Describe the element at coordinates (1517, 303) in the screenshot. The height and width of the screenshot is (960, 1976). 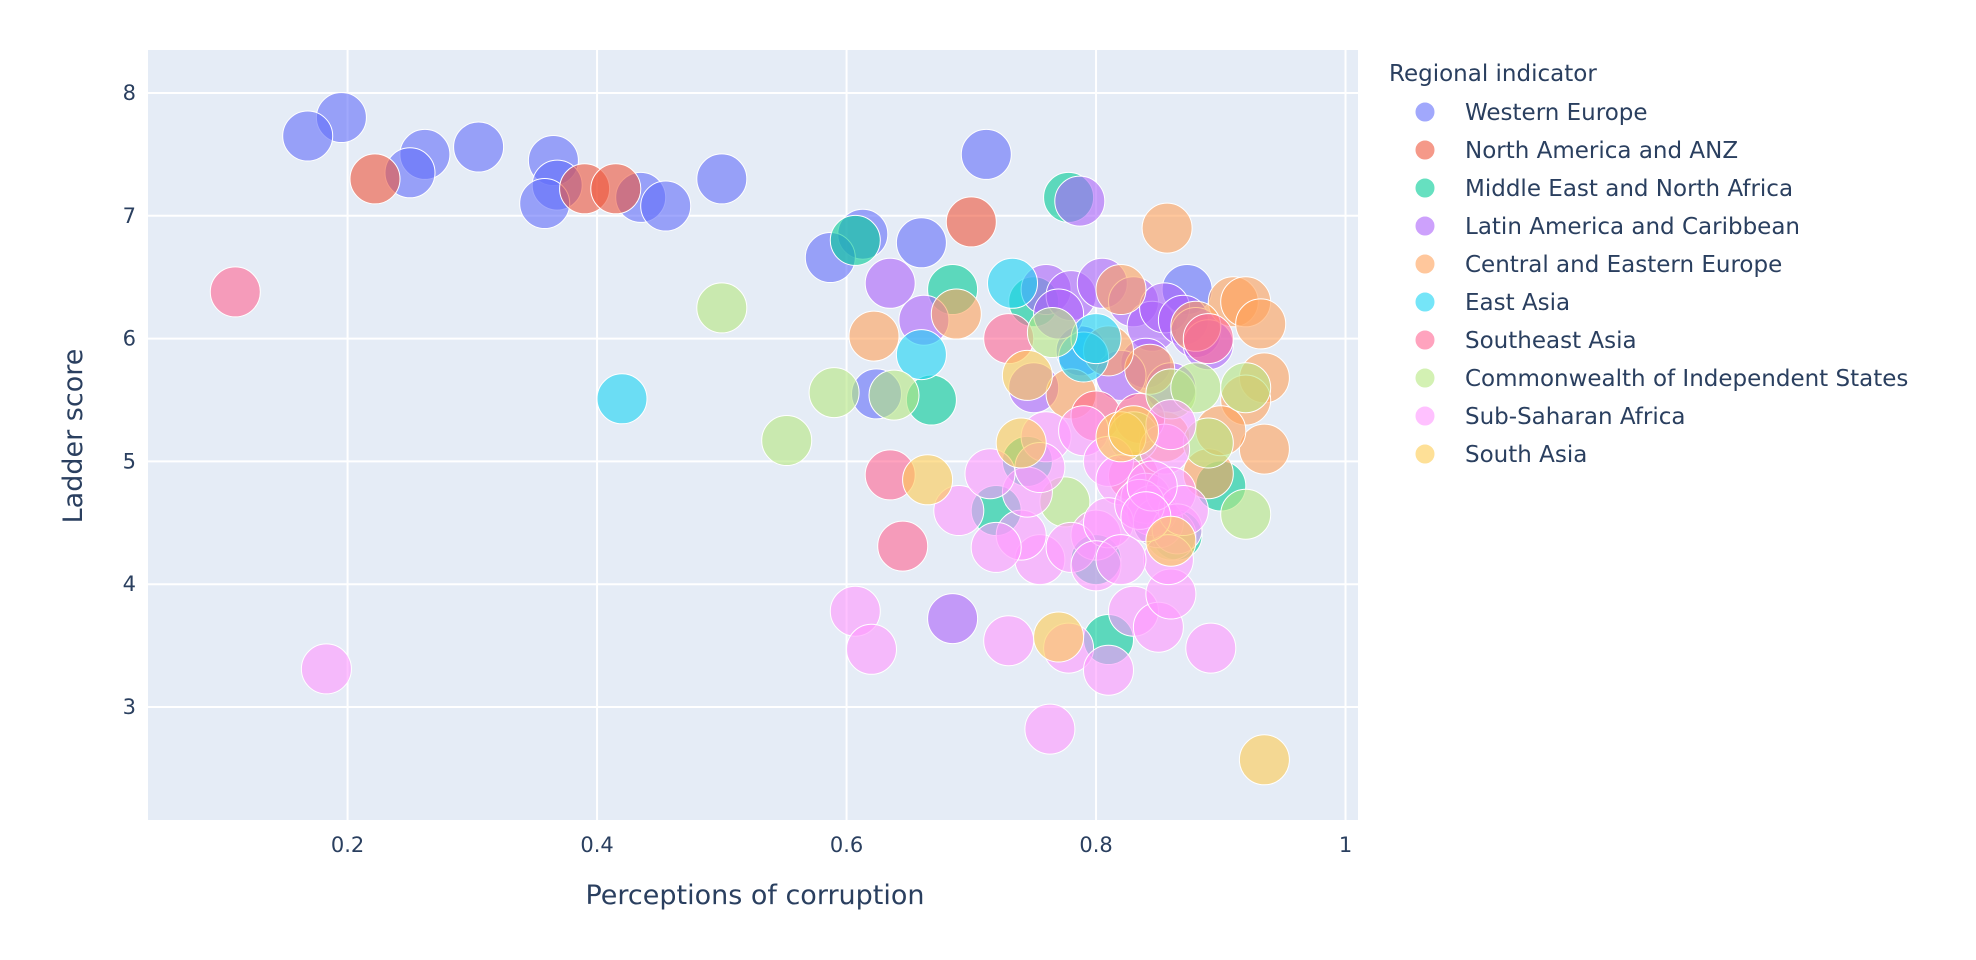
I see `legend-label: East Asia` at that location.